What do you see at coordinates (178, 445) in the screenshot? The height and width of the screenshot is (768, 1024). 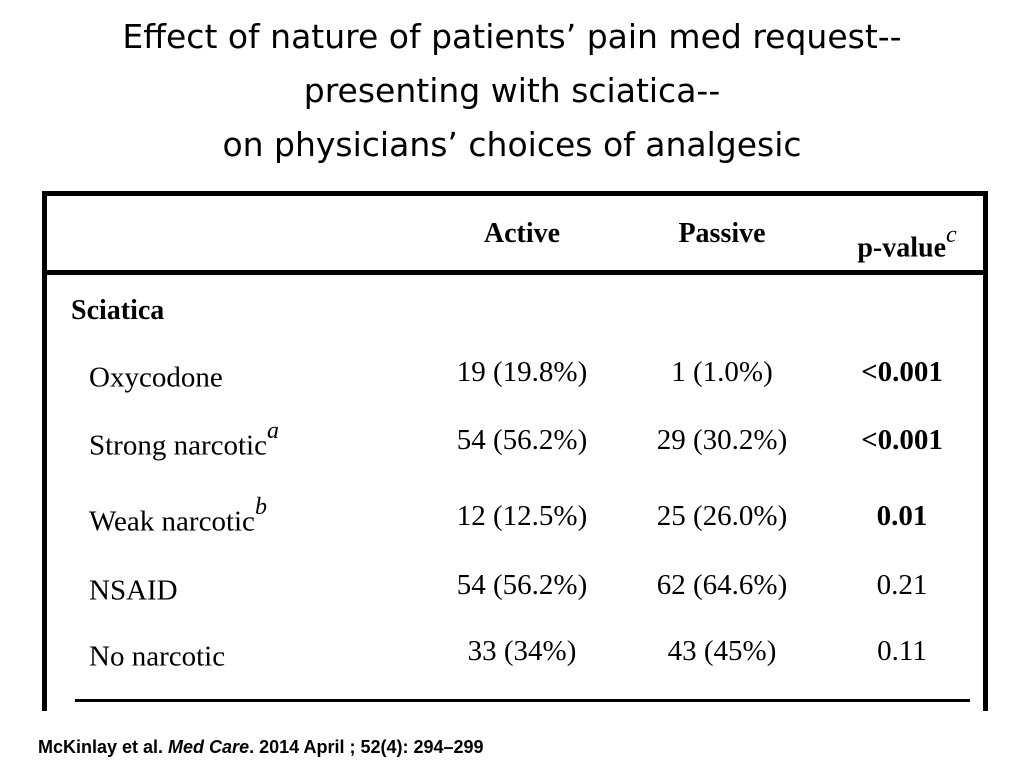 I see `row-label-text: Strong narcotic` at bounding box center [178, 445].